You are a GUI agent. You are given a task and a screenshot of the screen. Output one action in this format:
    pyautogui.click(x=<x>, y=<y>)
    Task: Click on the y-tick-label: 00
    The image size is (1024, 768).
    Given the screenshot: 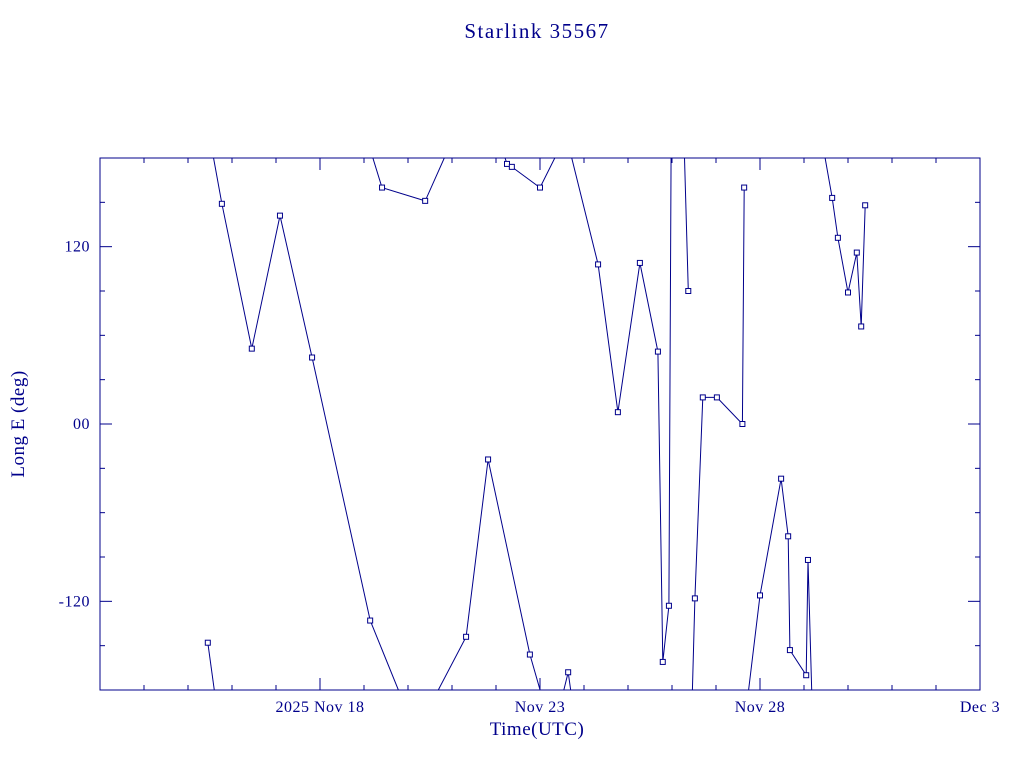 What is the action you would take?
    pyautogui.click(x=81, y=424)
    